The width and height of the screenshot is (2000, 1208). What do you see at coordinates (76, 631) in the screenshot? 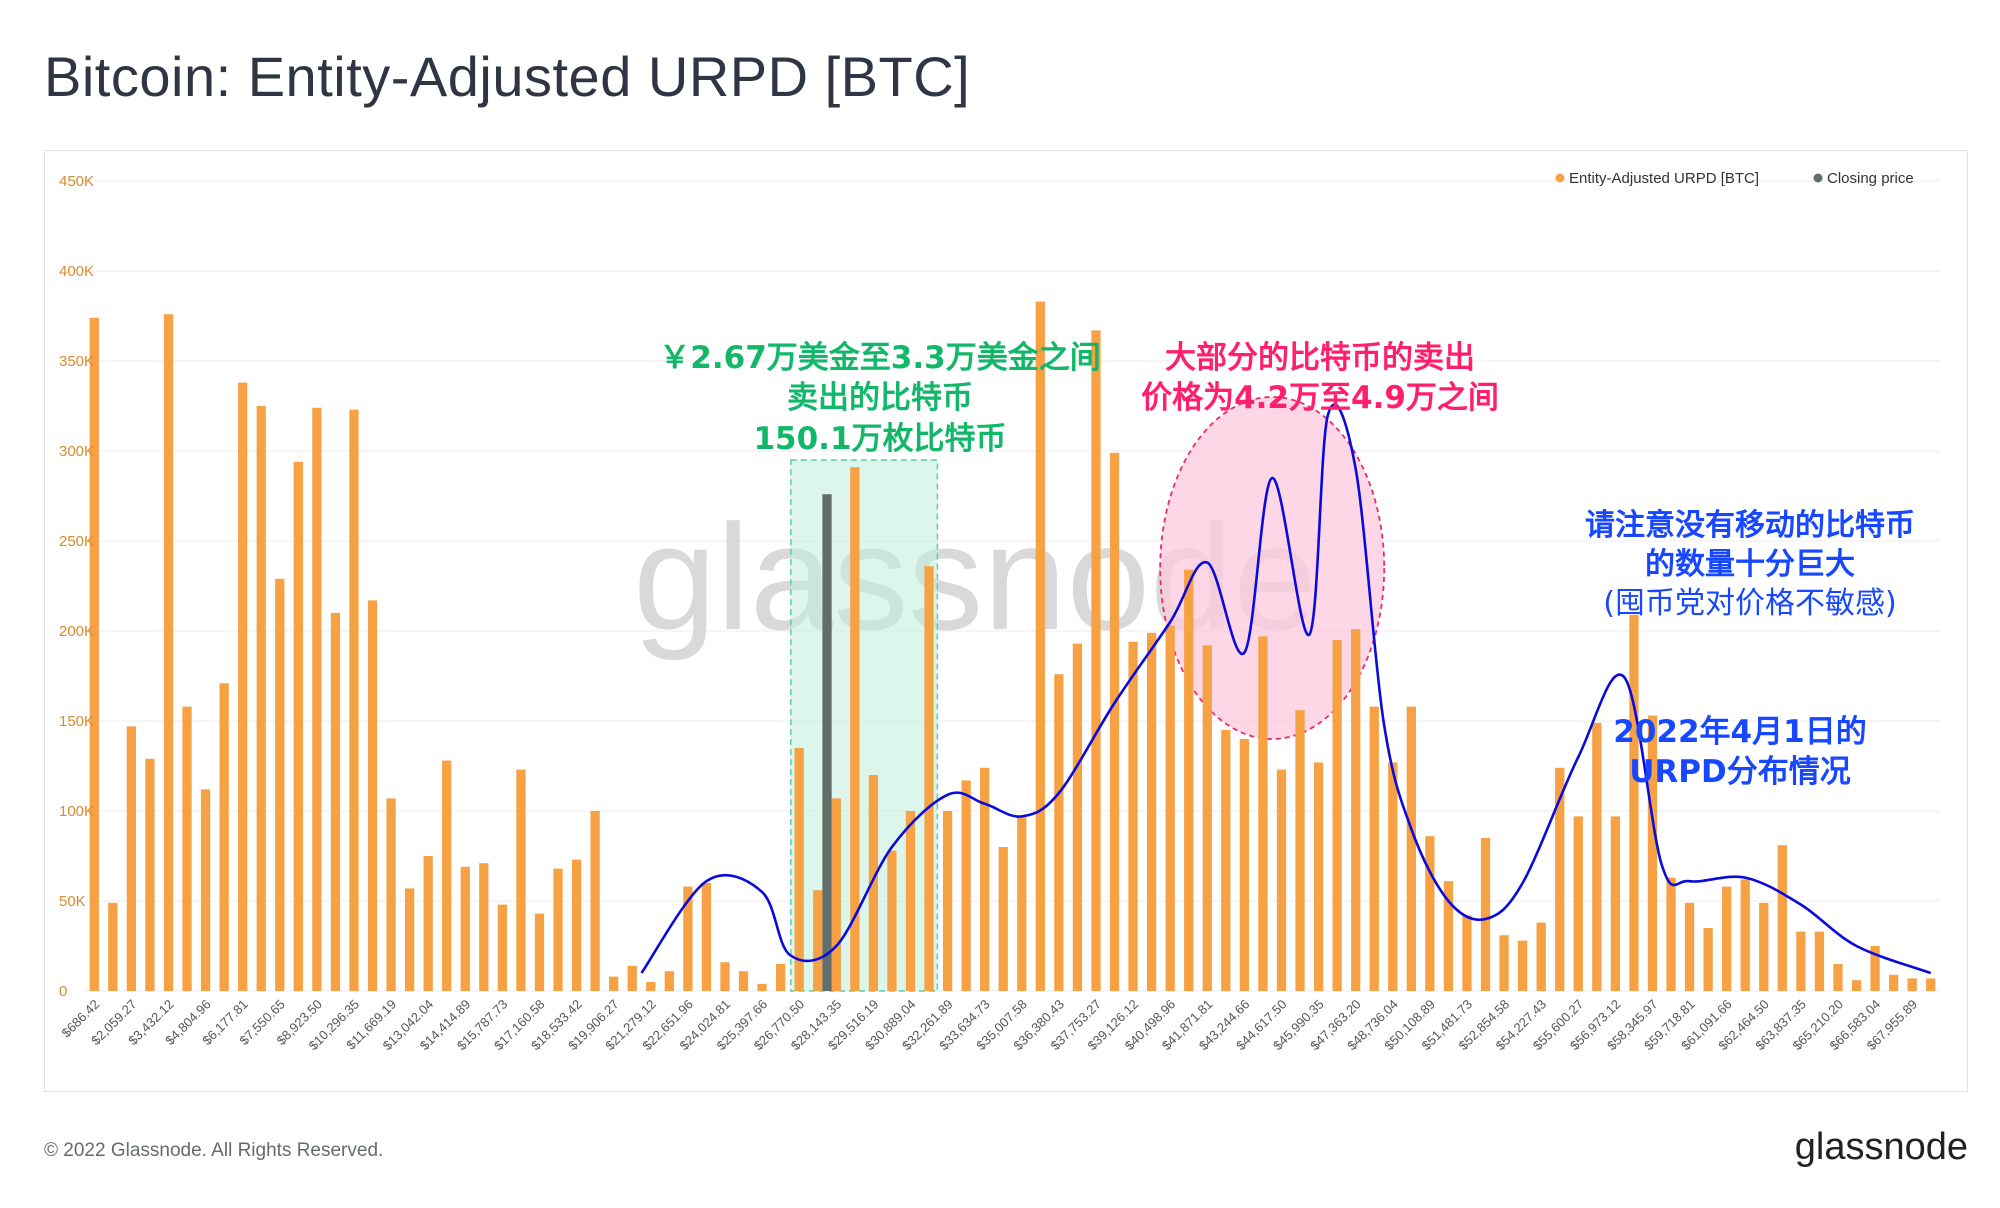
I see `y-tick-label: 200K` at bounding box center [76, 631].